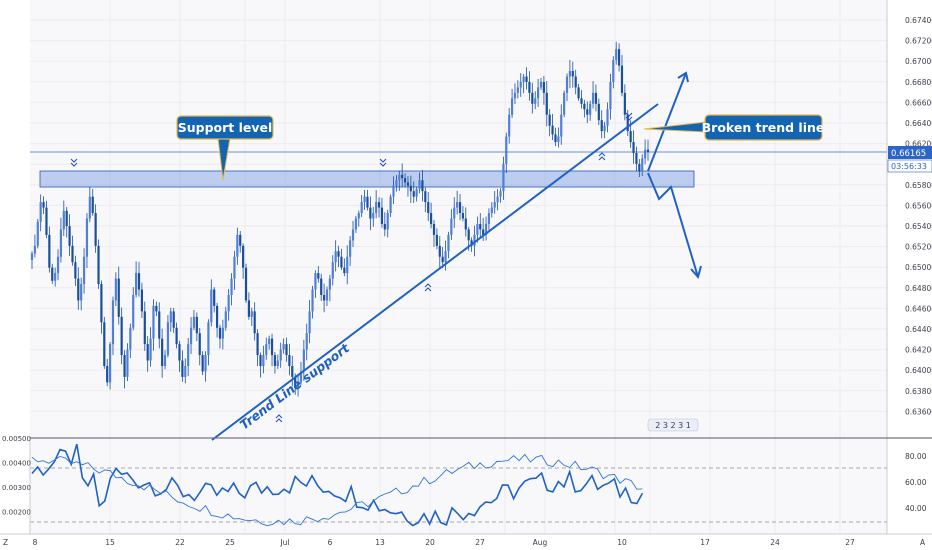 The width and height of the screenshot is (932, 550). What do you see at coordinates (180, 542) in the screenshot?
I see `time-tick-label: 22` at bounding box center [180, 542].